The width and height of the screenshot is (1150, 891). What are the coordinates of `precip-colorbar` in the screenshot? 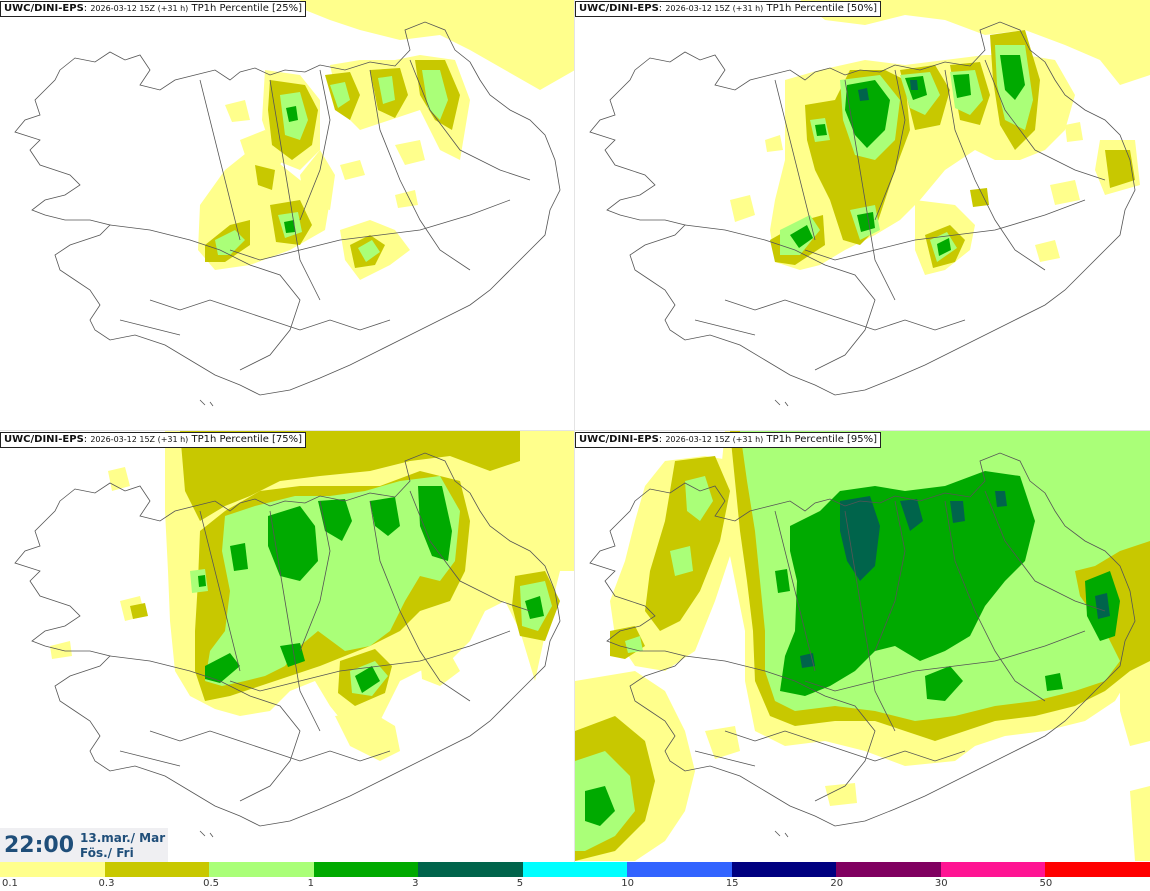 It's located at (575, 869).